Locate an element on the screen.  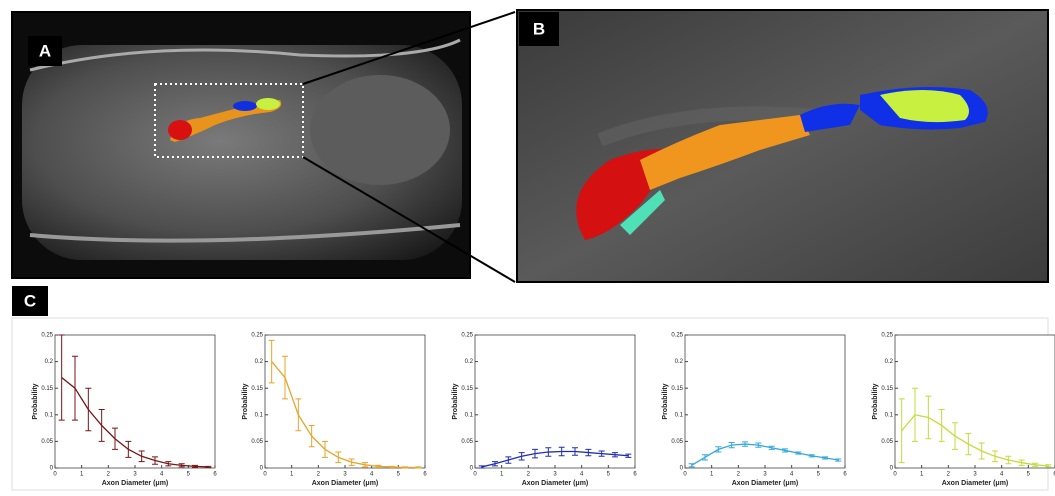
panel-label: C is located at coordinates (30, 300).